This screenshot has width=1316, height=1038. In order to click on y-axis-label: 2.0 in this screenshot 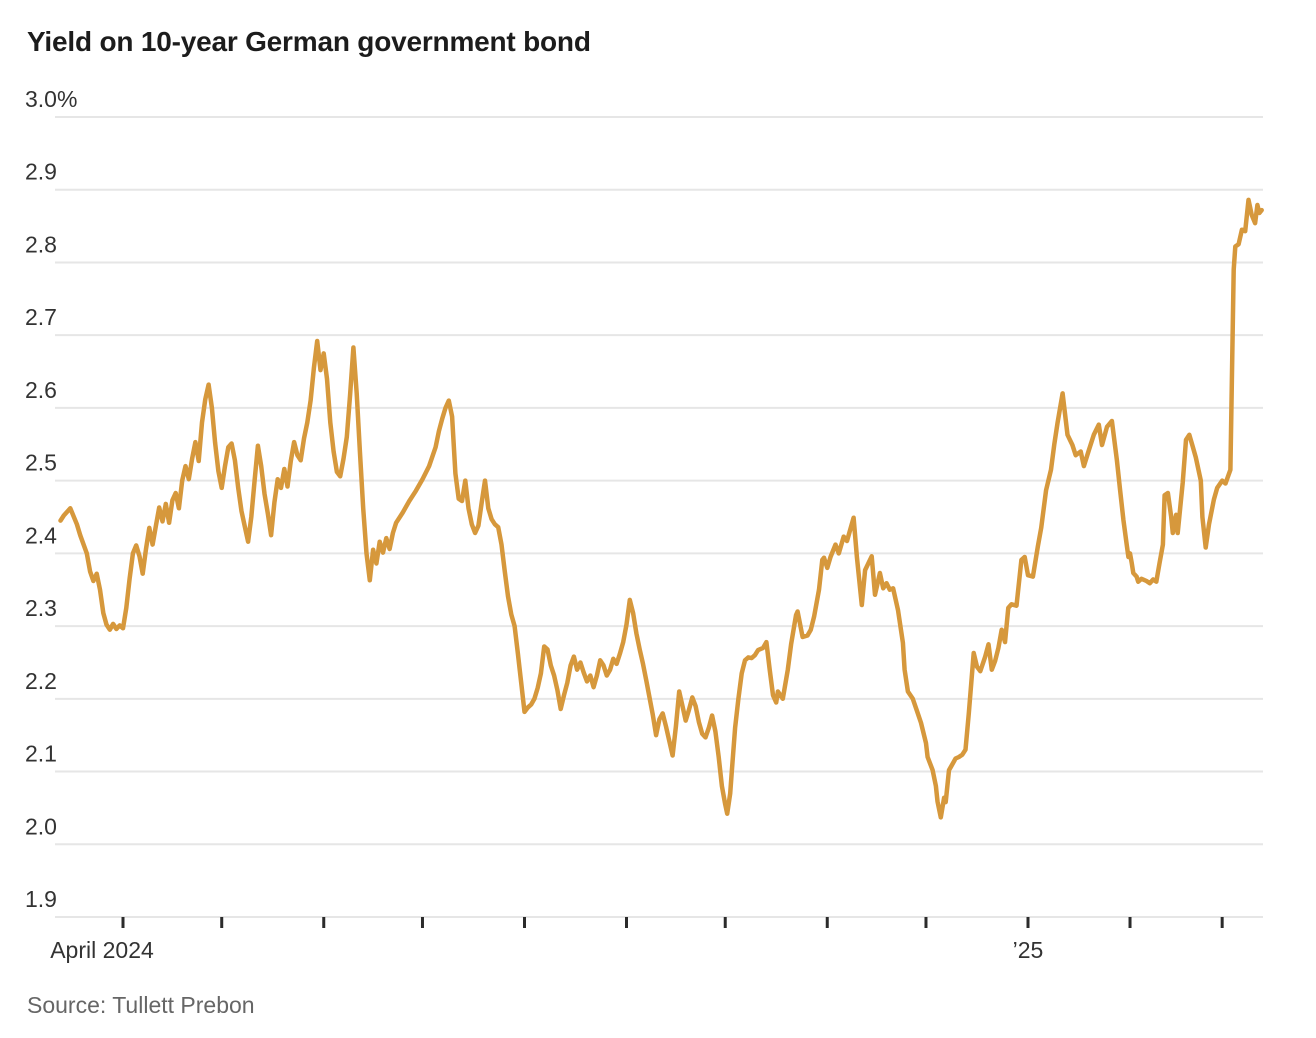, I will do `click(41, 826)`.